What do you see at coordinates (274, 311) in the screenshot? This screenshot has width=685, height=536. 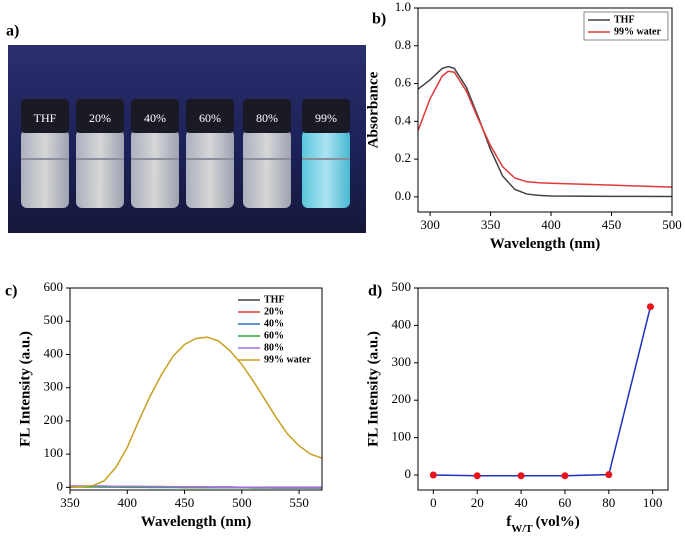 I see `legend-label: 20%` at bounding box center [274, 311].